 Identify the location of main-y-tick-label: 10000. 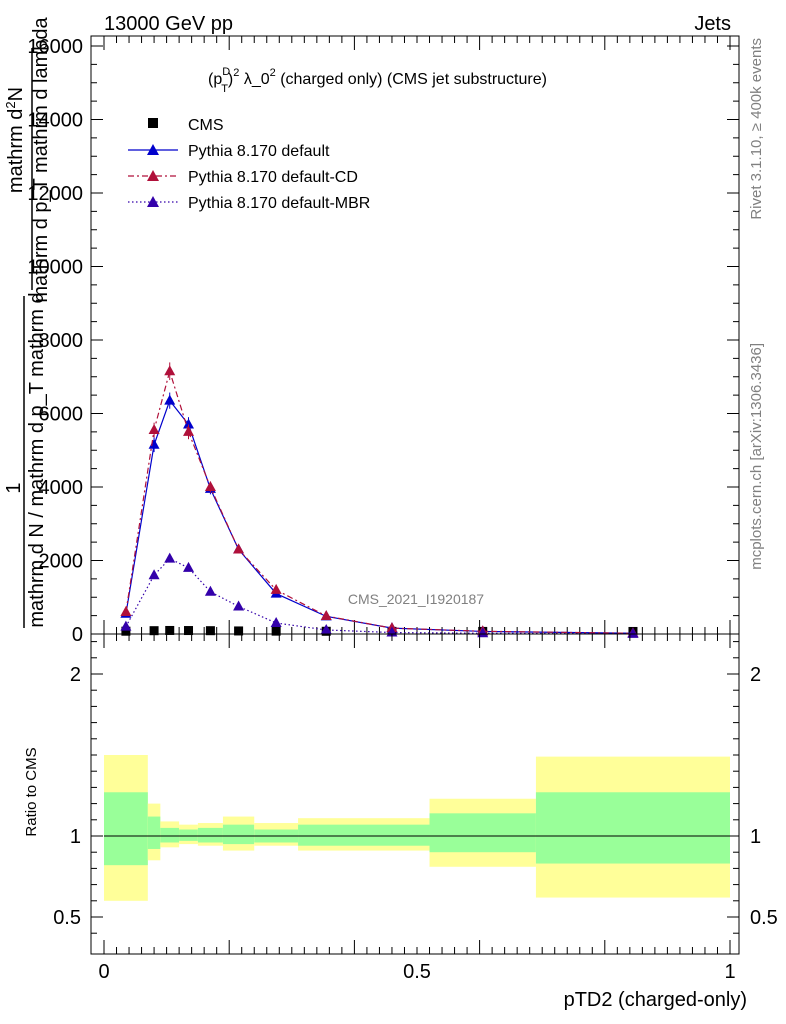
(55, 268).